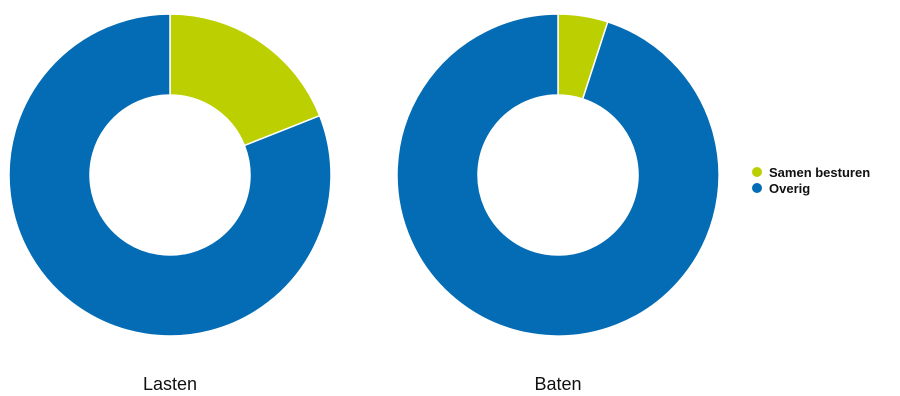 The height and width of the screenshot is (396, 900). I want to click on legend: Samen besturen Overig, so click(811, 180).